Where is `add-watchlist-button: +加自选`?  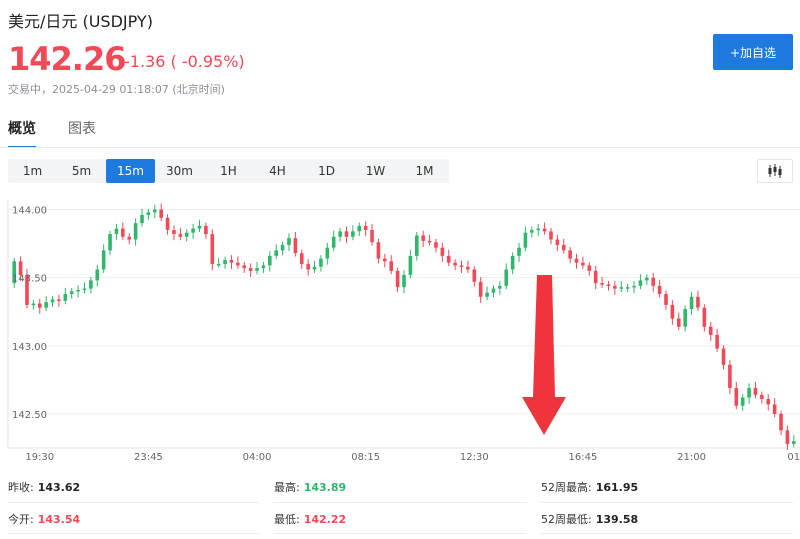 add-watchlist-button: +加自选 is located at coordinates (753, 52).